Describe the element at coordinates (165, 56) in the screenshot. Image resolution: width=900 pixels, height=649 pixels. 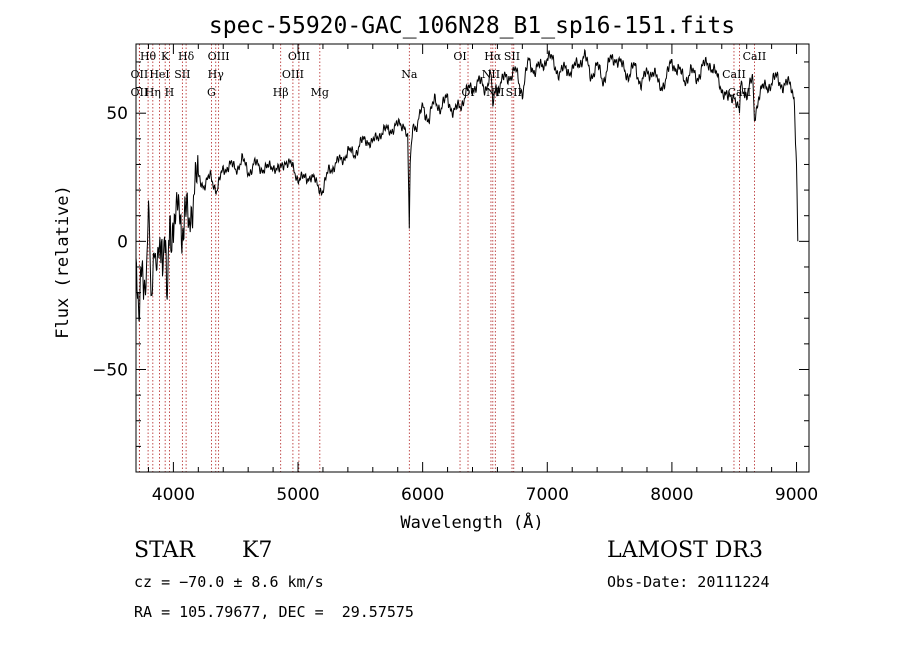
I see `spectral-line-label: K` at that location.